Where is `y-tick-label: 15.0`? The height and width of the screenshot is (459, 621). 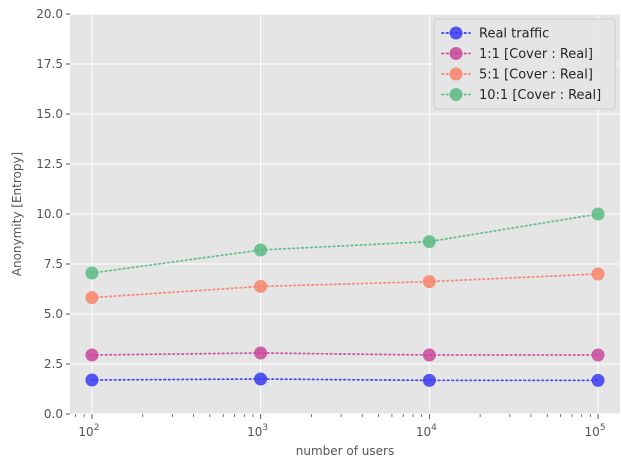
y-tick-label: 15.0 is located at coordinates (49, 114).